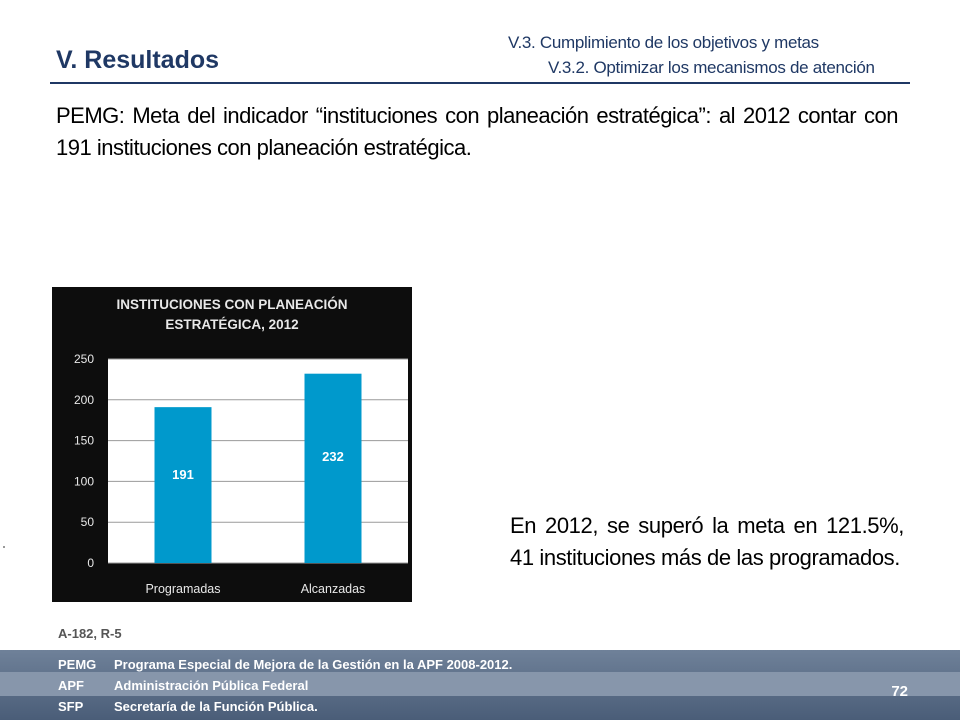 This screenshot has width=960, height=720. What do you see at coordinates (480, 684) in the screenshot?
I see `footer-band` at bounding box center [480, 684].